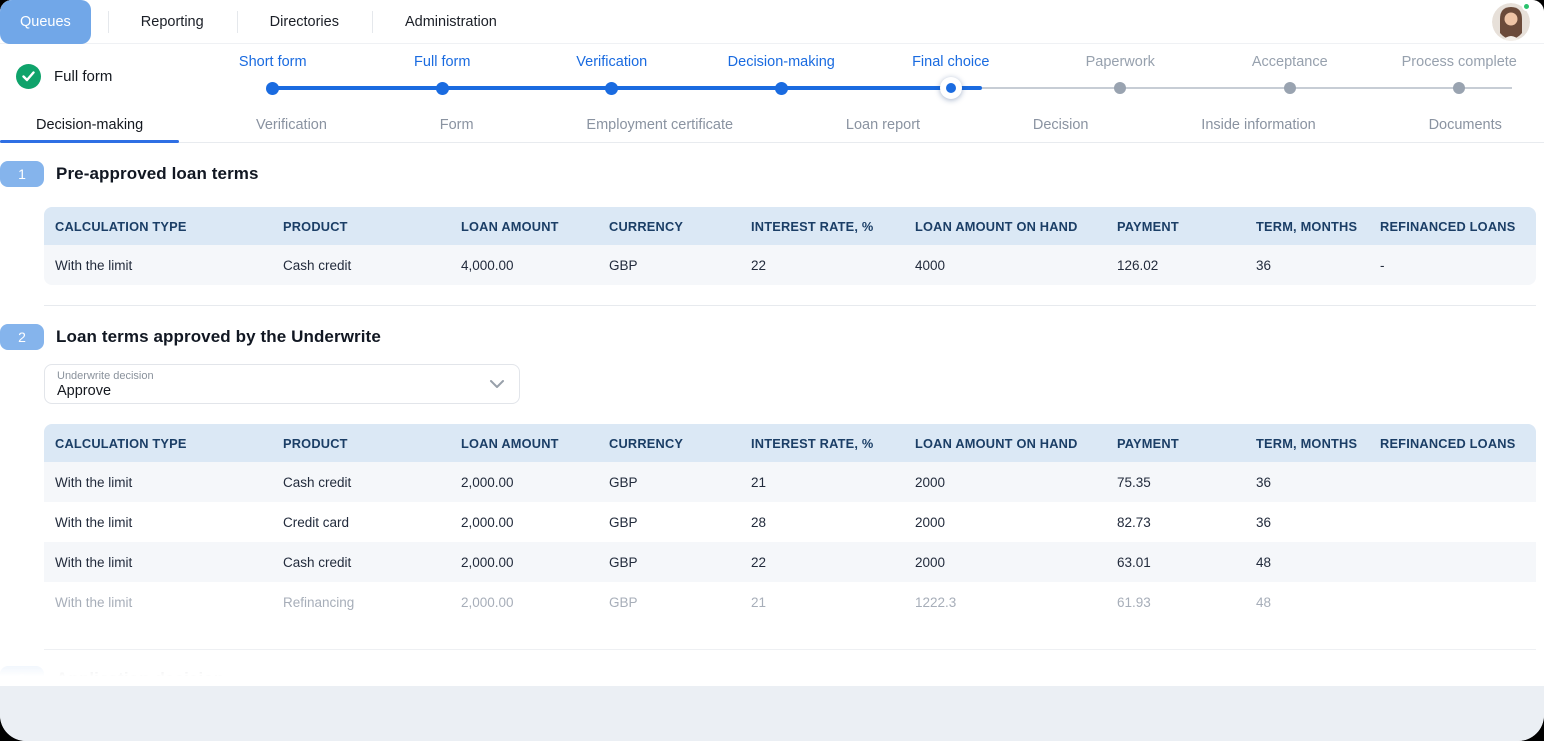 This screenshot has height=741, width=1544. What do you see at coordinates (759, 265) in the screenshot?
I see `cell-interest-rate: 22` at bounding box center [759, 265].